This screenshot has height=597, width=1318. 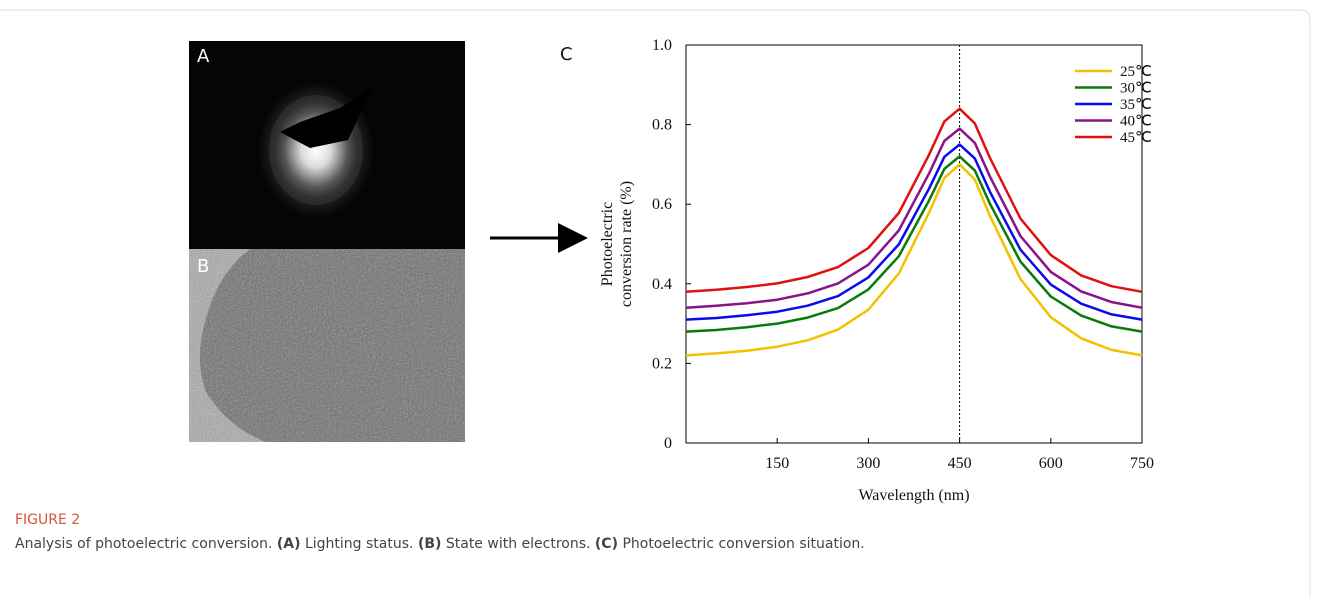 What do you see at coordinates (289, 544) in the screenshot?
I see `caption-tag: (A)` at bounding box center [289, 544].